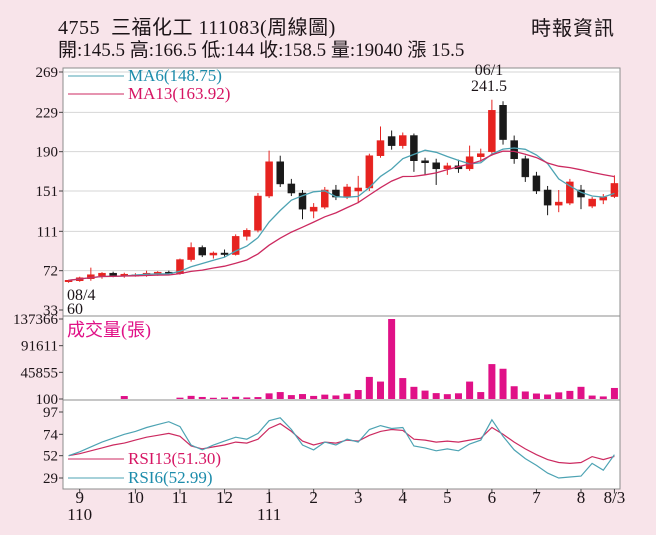 This screenshot has height=535, width=656. Describe the element at coordinates (536, 497) in the screenshot. I see `month-label-7: 7` at that location.